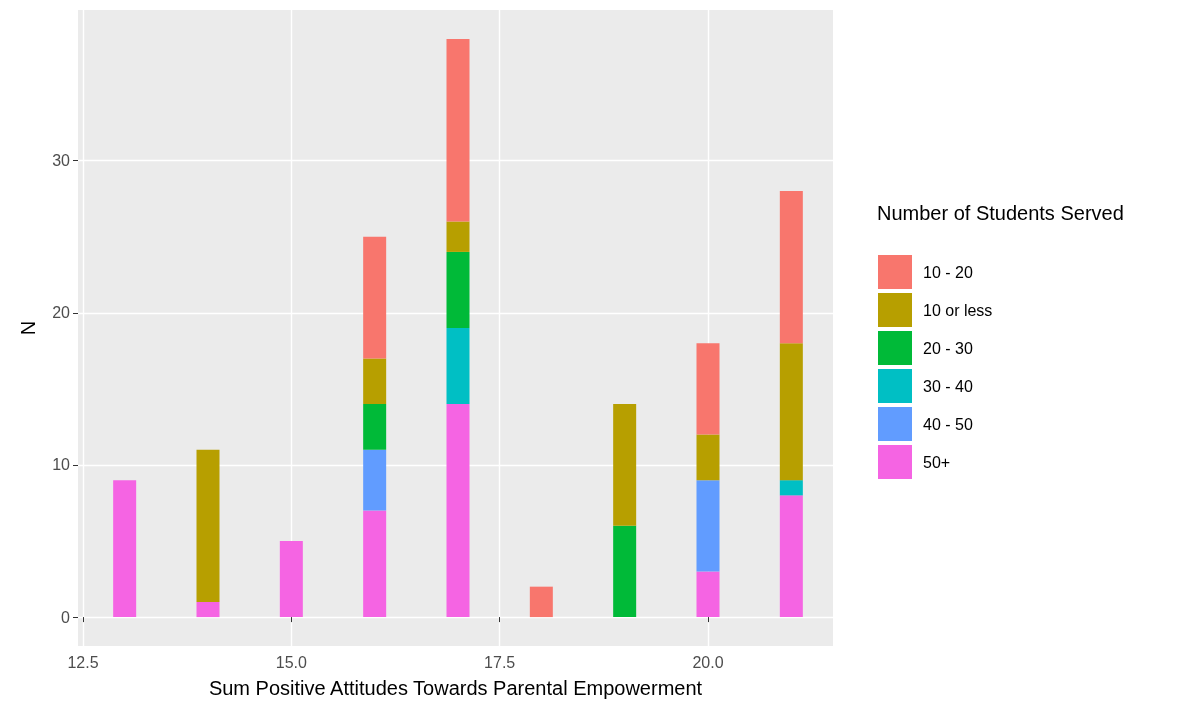 This screenshot has height=715, width=1180. I want to click on x-tick-label: 12.5, so click(83, 662).